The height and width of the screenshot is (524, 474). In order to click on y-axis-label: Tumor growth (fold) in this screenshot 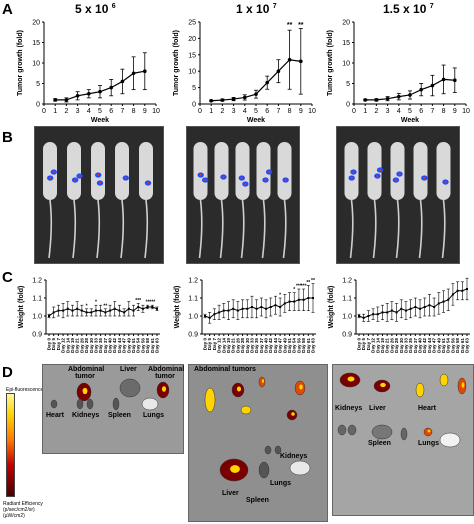, I will do `click(330, 63)`.